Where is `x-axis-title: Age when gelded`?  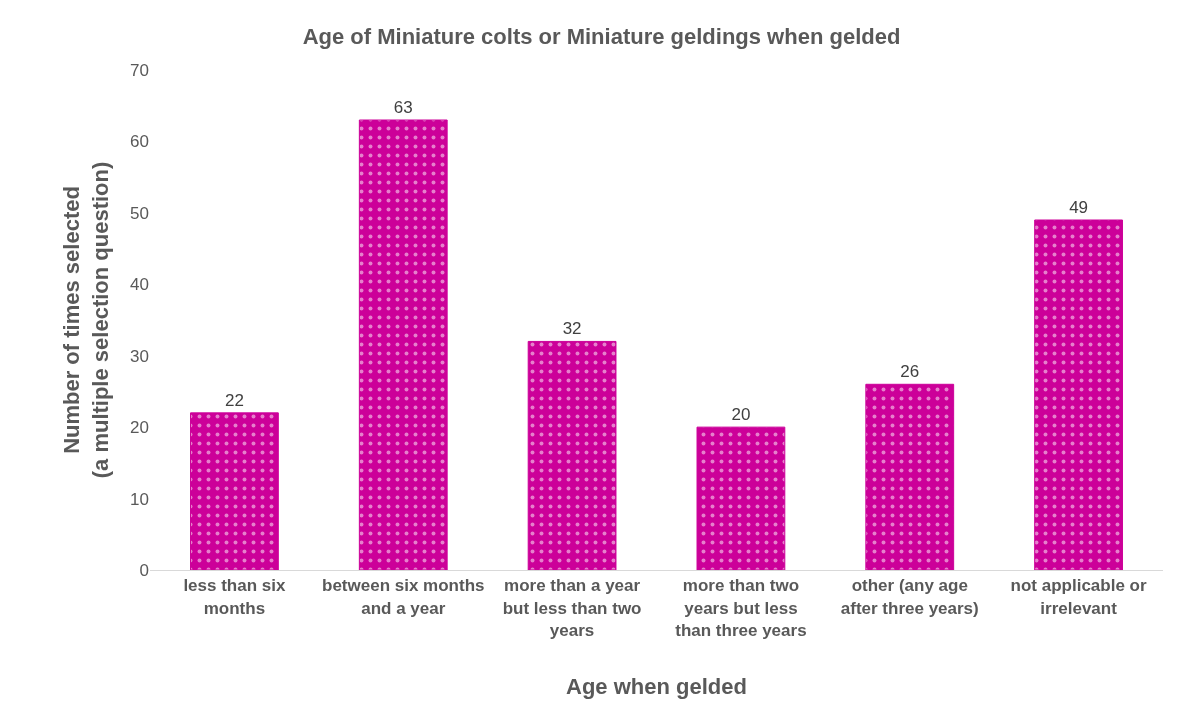 x-axis-title: Age when gelded is located at coordinates (656, 687).